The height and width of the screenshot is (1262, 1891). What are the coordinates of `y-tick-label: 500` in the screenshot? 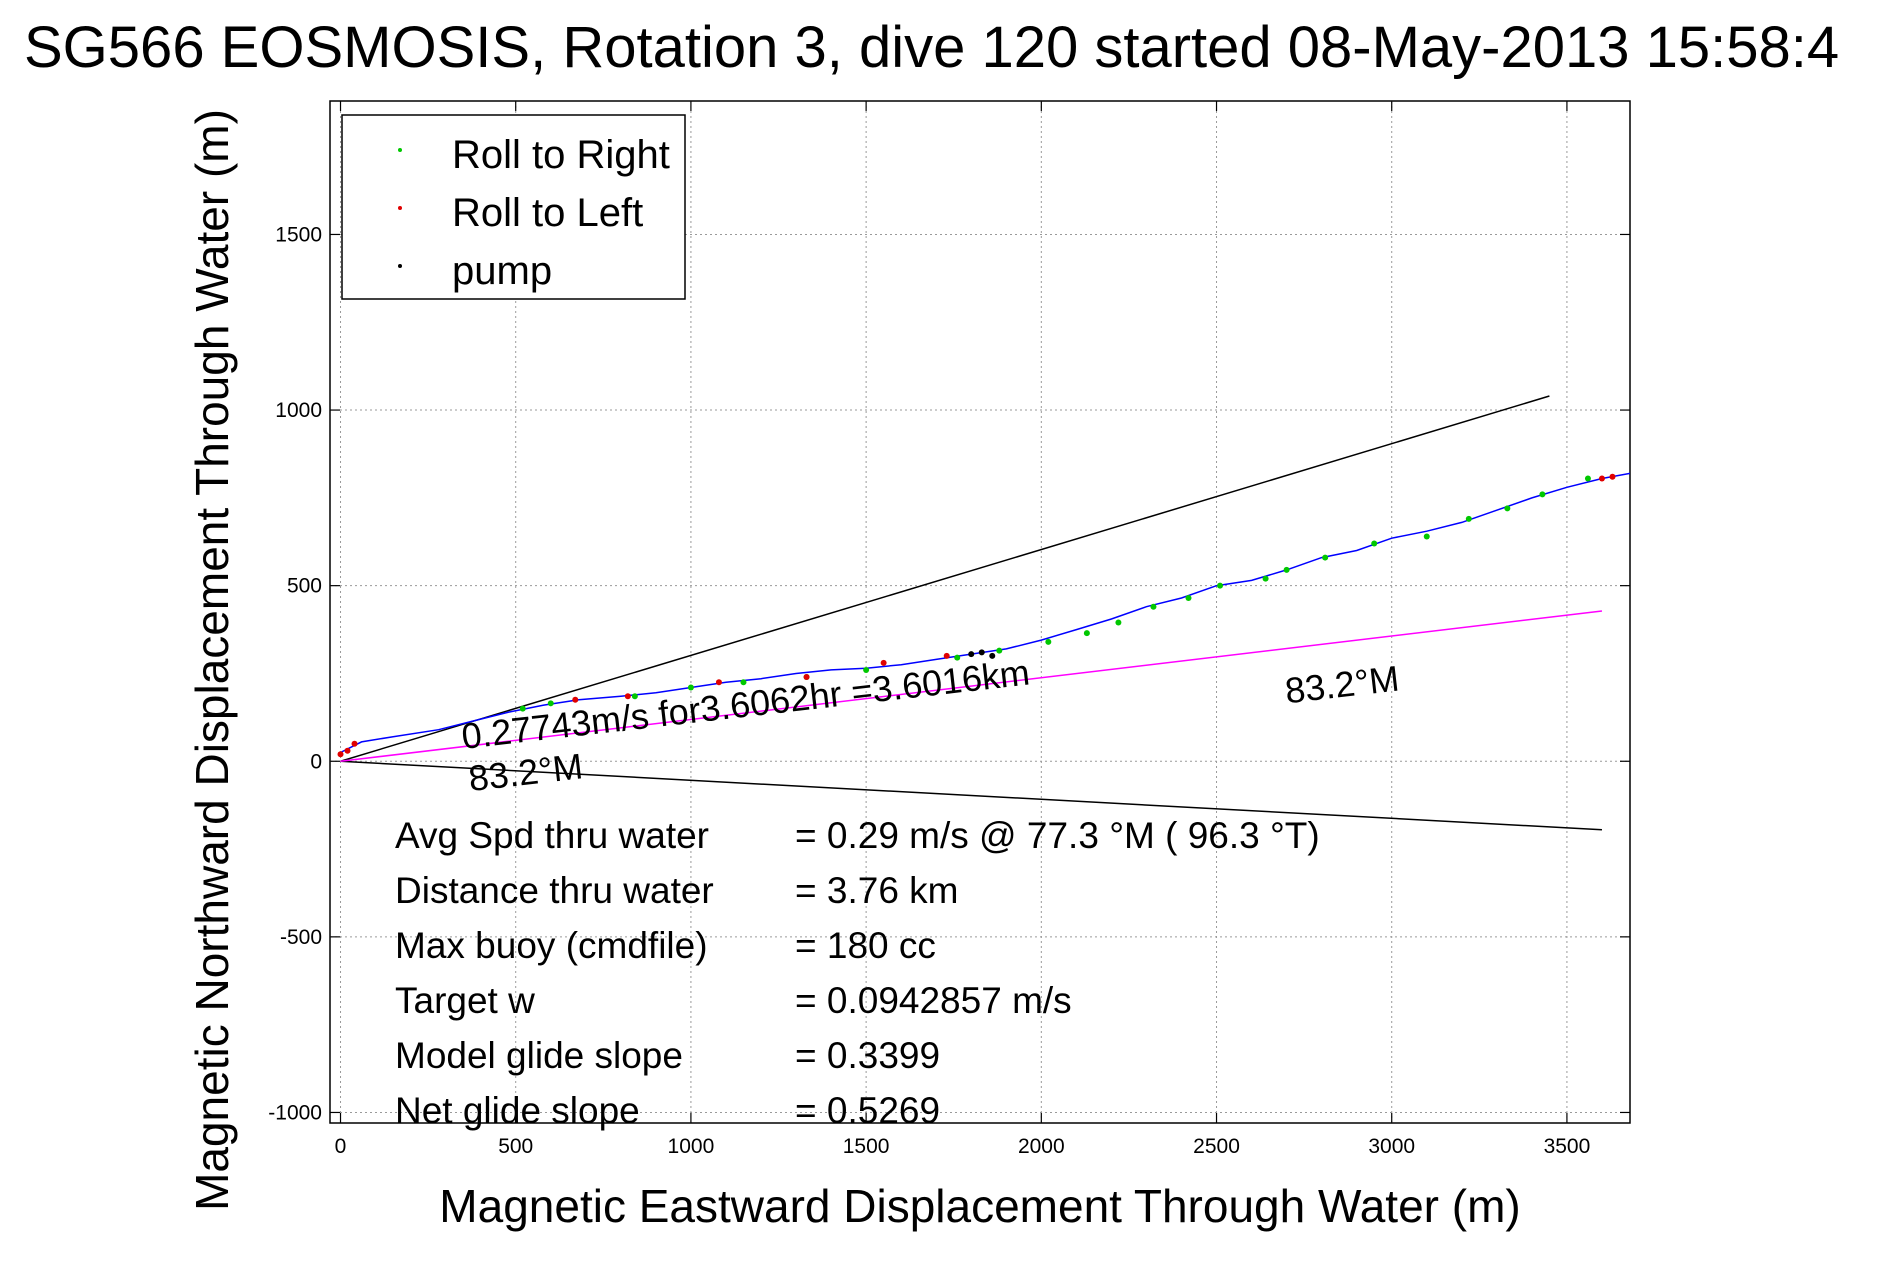 It's located at (304, 586).